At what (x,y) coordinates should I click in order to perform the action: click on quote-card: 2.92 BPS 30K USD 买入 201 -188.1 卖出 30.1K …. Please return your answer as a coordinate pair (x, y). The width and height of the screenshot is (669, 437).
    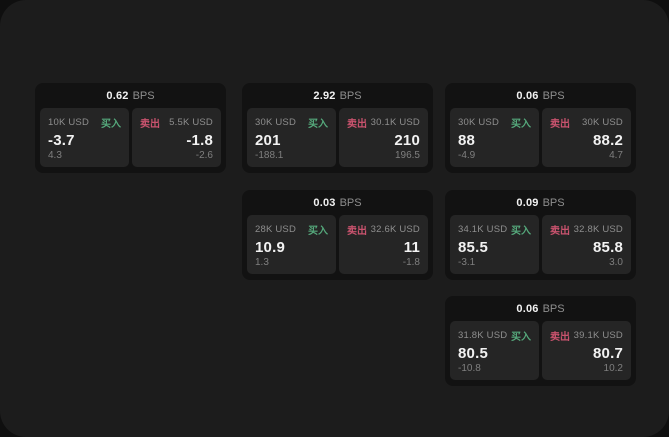
    Looking at the image, I should click on (337, 128).